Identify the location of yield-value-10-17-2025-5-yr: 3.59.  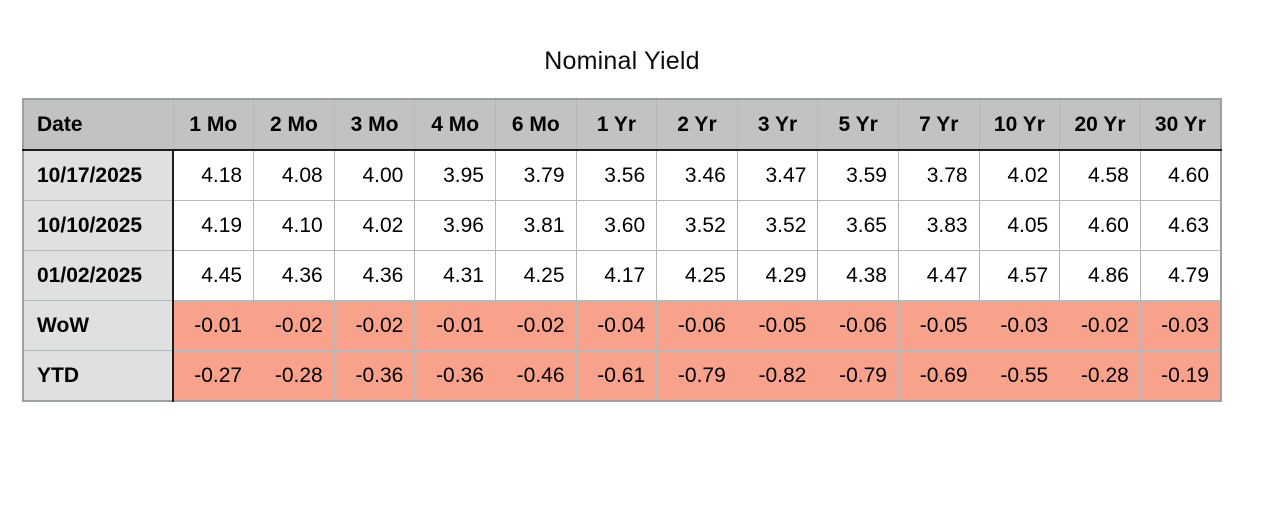
(858, 175).